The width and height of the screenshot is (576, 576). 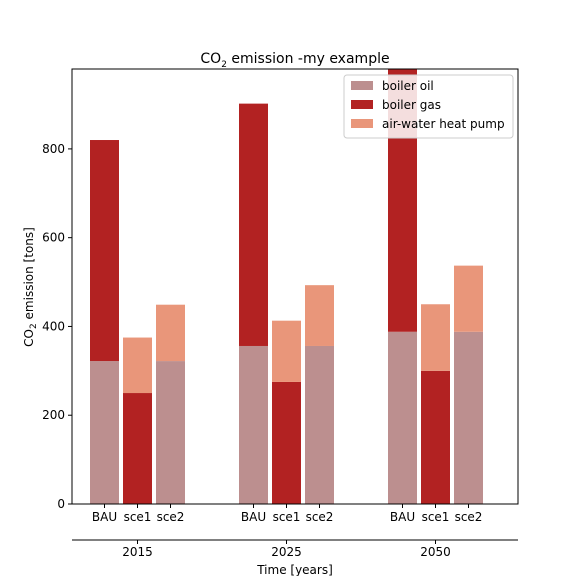 I want to click on group-label-2050: 2050, so click(x=435, y=552).